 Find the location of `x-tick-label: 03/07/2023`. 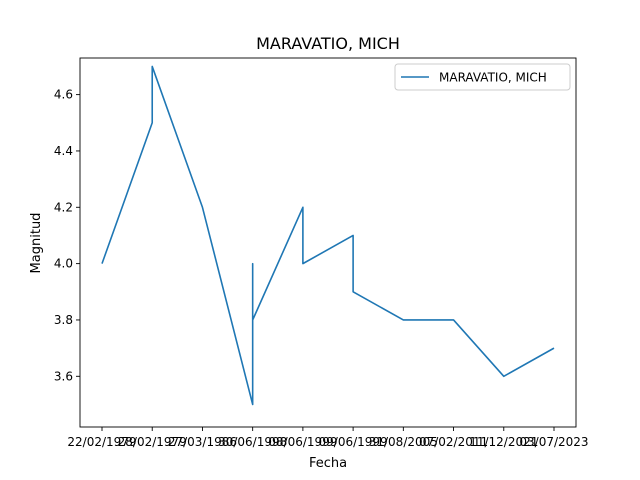

x-tick-label: 03/07/2023 is located at coordinates (553, 442).